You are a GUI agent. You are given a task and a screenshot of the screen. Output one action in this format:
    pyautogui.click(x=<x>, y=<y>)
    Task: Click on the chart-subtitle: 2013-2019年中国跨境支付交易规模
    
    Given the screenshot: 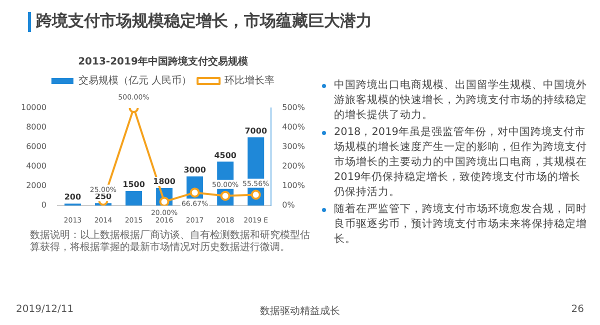 What is the action you would take?
    pyautogui.click(x=163, y=62)
    